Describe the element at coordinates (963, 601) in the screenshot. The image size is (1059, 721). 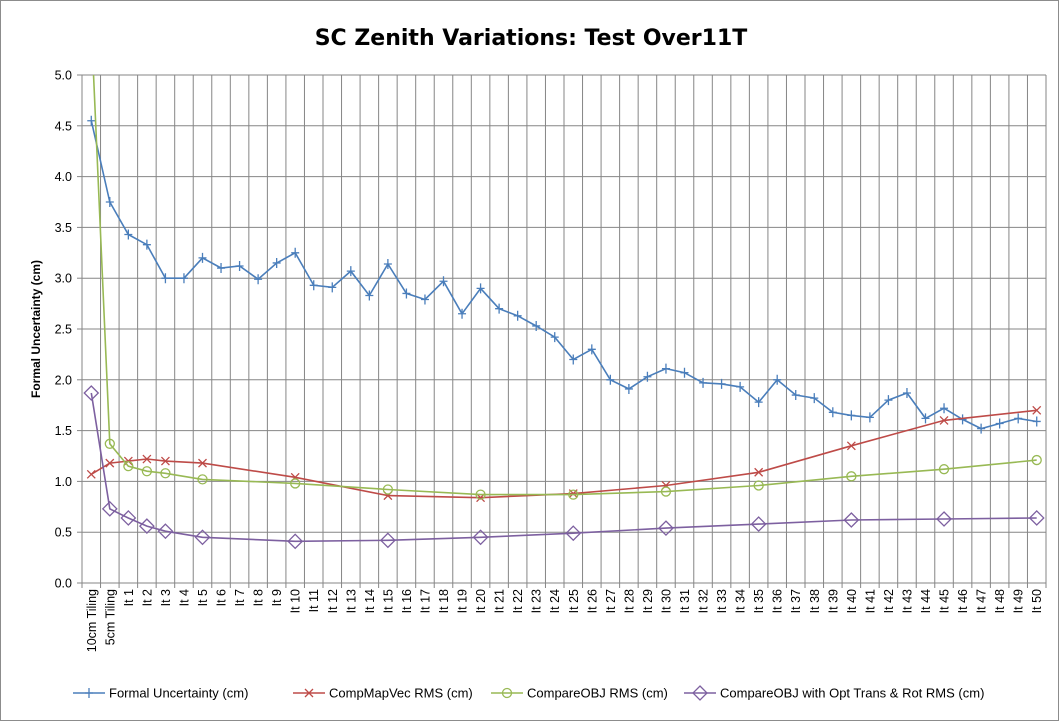
I see `x-tick-label: It 46` at that location.